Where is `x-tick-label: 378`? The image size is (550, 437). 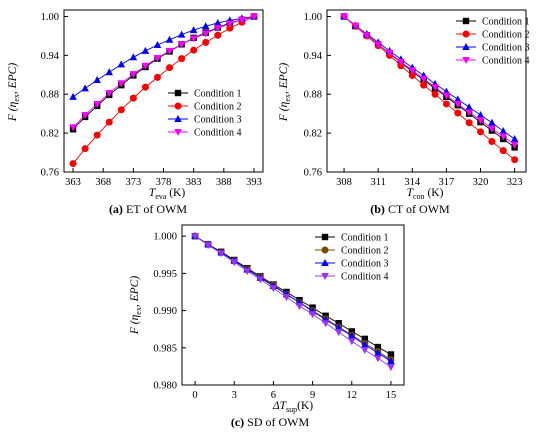
x-tick-label: 378 is located at coordinates (164, 182).